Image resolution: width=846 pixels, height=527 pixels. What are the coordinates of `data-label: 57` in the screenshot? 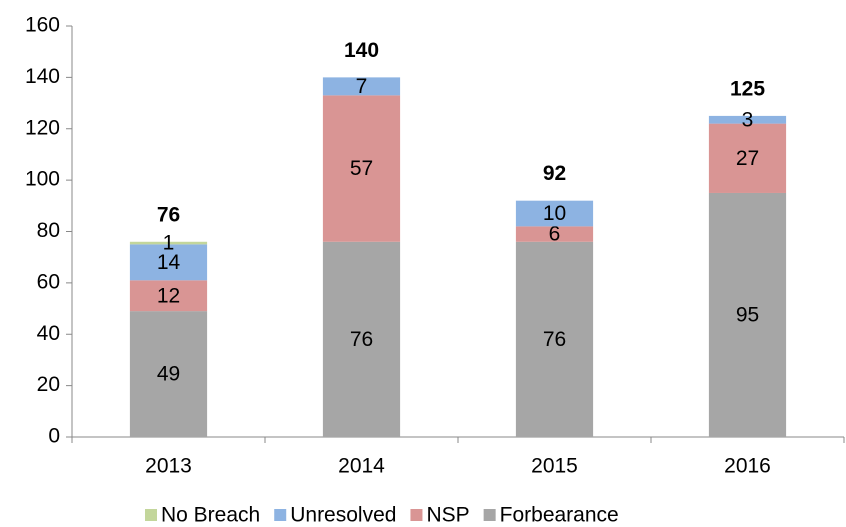 It's located at (361, 168).